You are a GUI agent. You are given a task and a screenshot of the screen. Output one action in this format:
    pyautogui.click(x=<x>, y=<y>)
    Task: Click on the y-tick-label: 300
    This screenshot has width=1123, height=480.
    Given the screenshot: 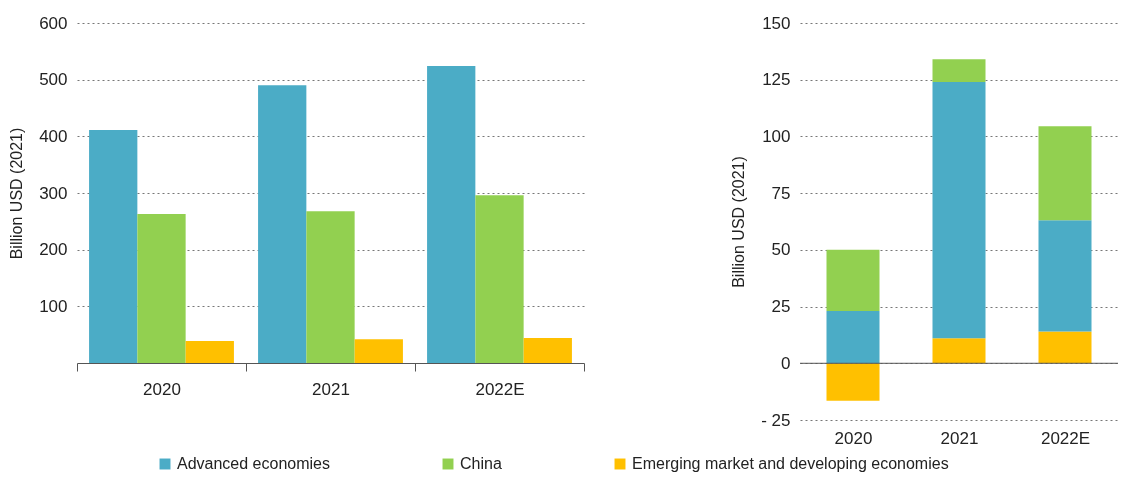 What is the action you would take?
    pyautogui.click(x=53, y=193)
    